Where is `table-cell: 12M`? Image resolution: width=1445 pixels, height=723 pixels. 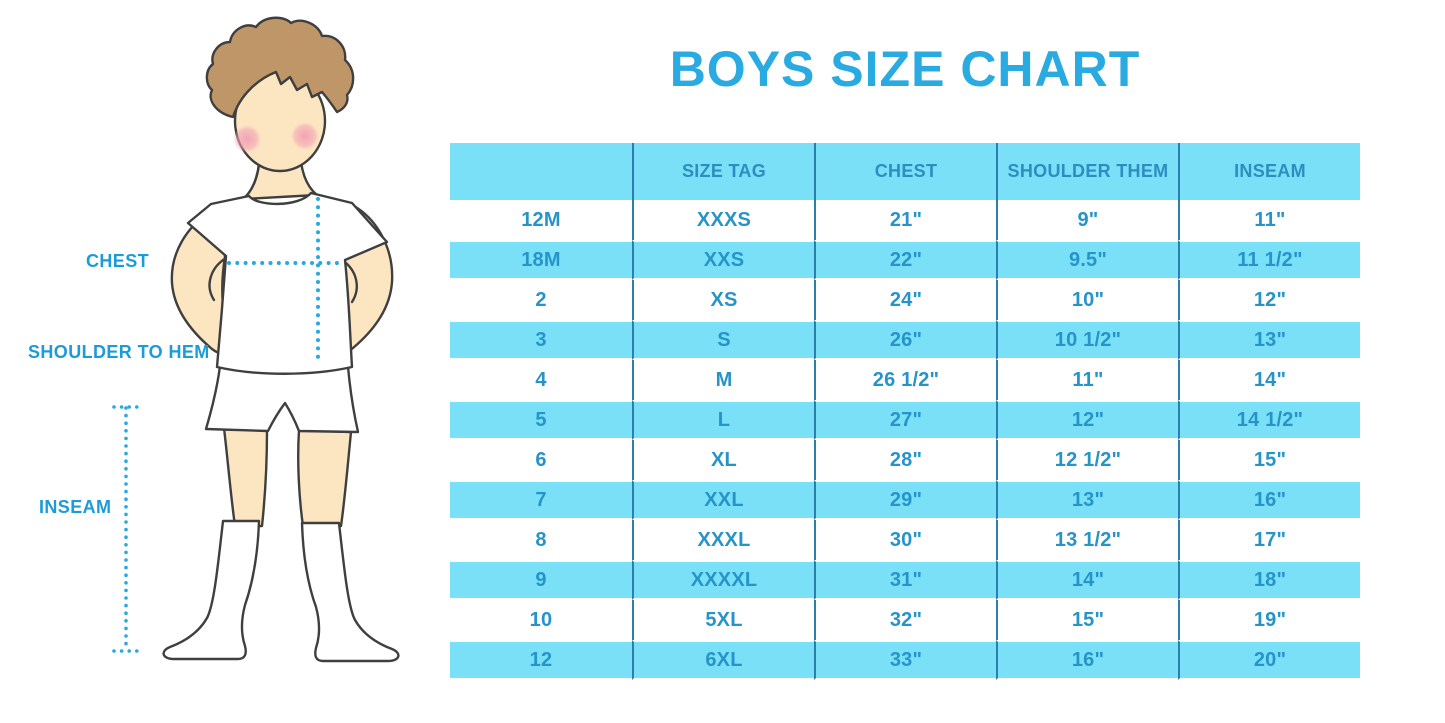 table-cell: 12M is located at coordinates (541, 220).